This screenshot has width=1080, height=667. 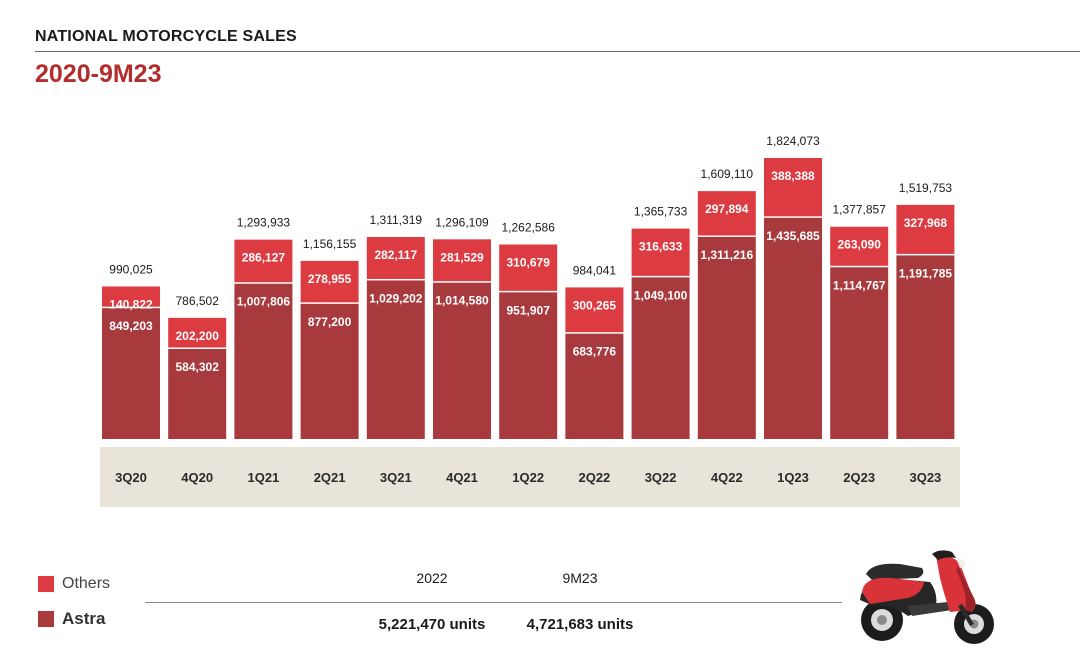 I want to click on bar-others-2Q22, so click(x=594, y=310).